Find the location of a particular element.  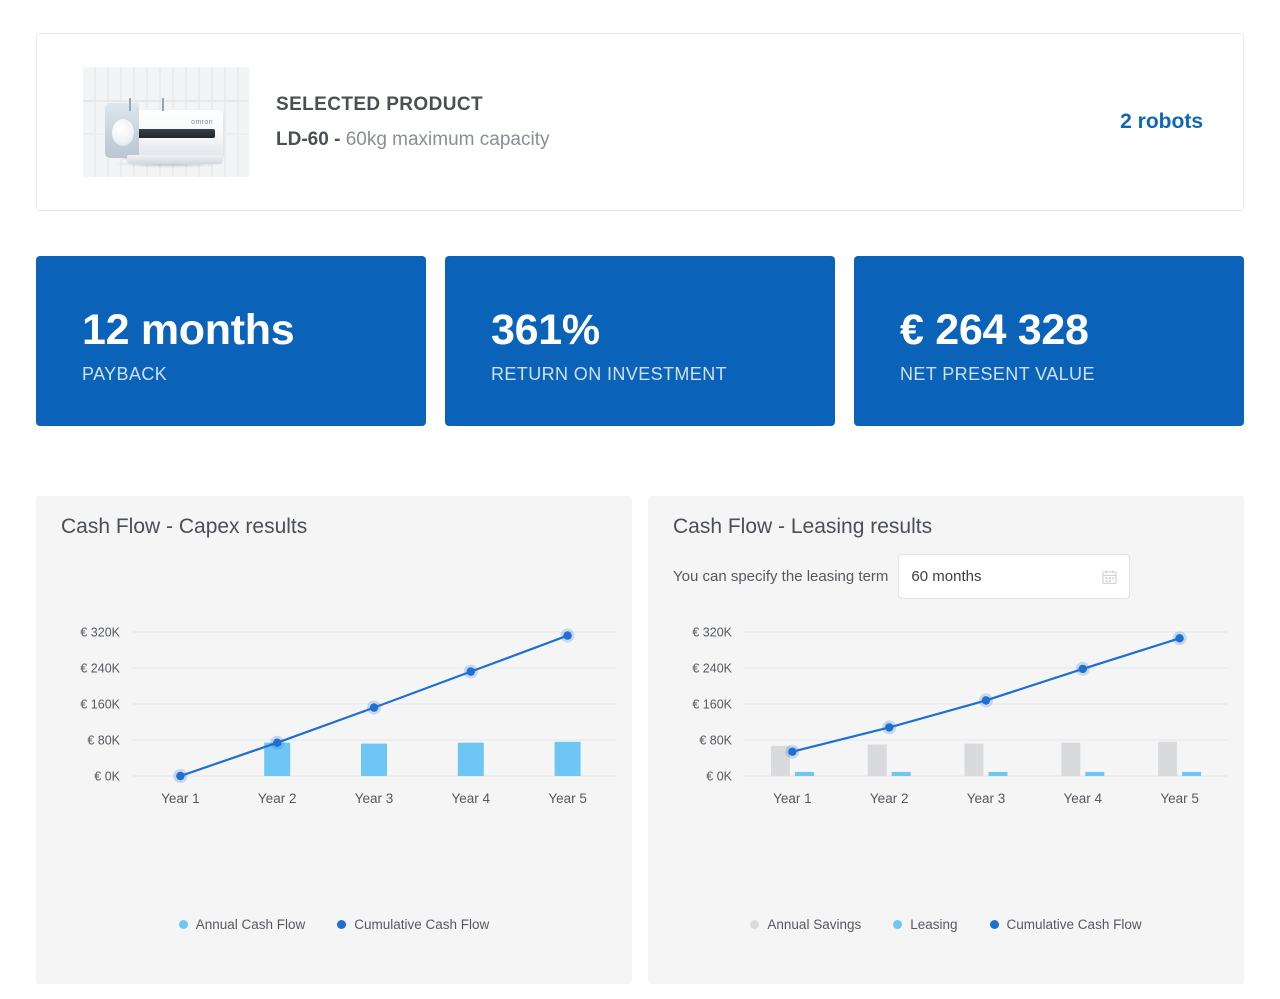

product-model: LD-60 - is located at coordinates (308, 139).